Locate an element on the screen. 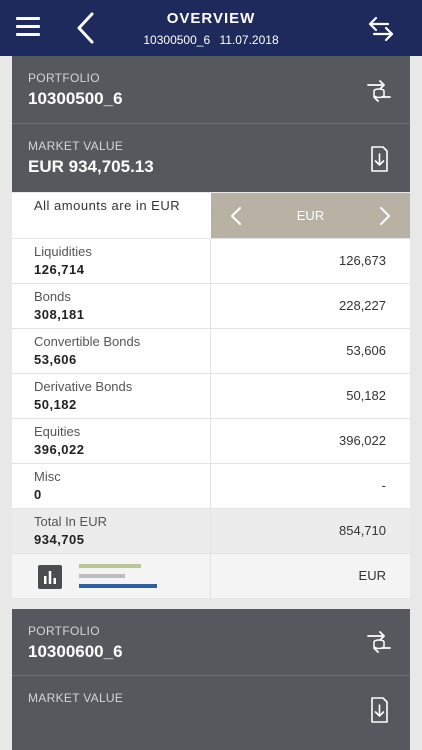  portfolio-value: 10300500_6 is located at coordinates (75, 98).